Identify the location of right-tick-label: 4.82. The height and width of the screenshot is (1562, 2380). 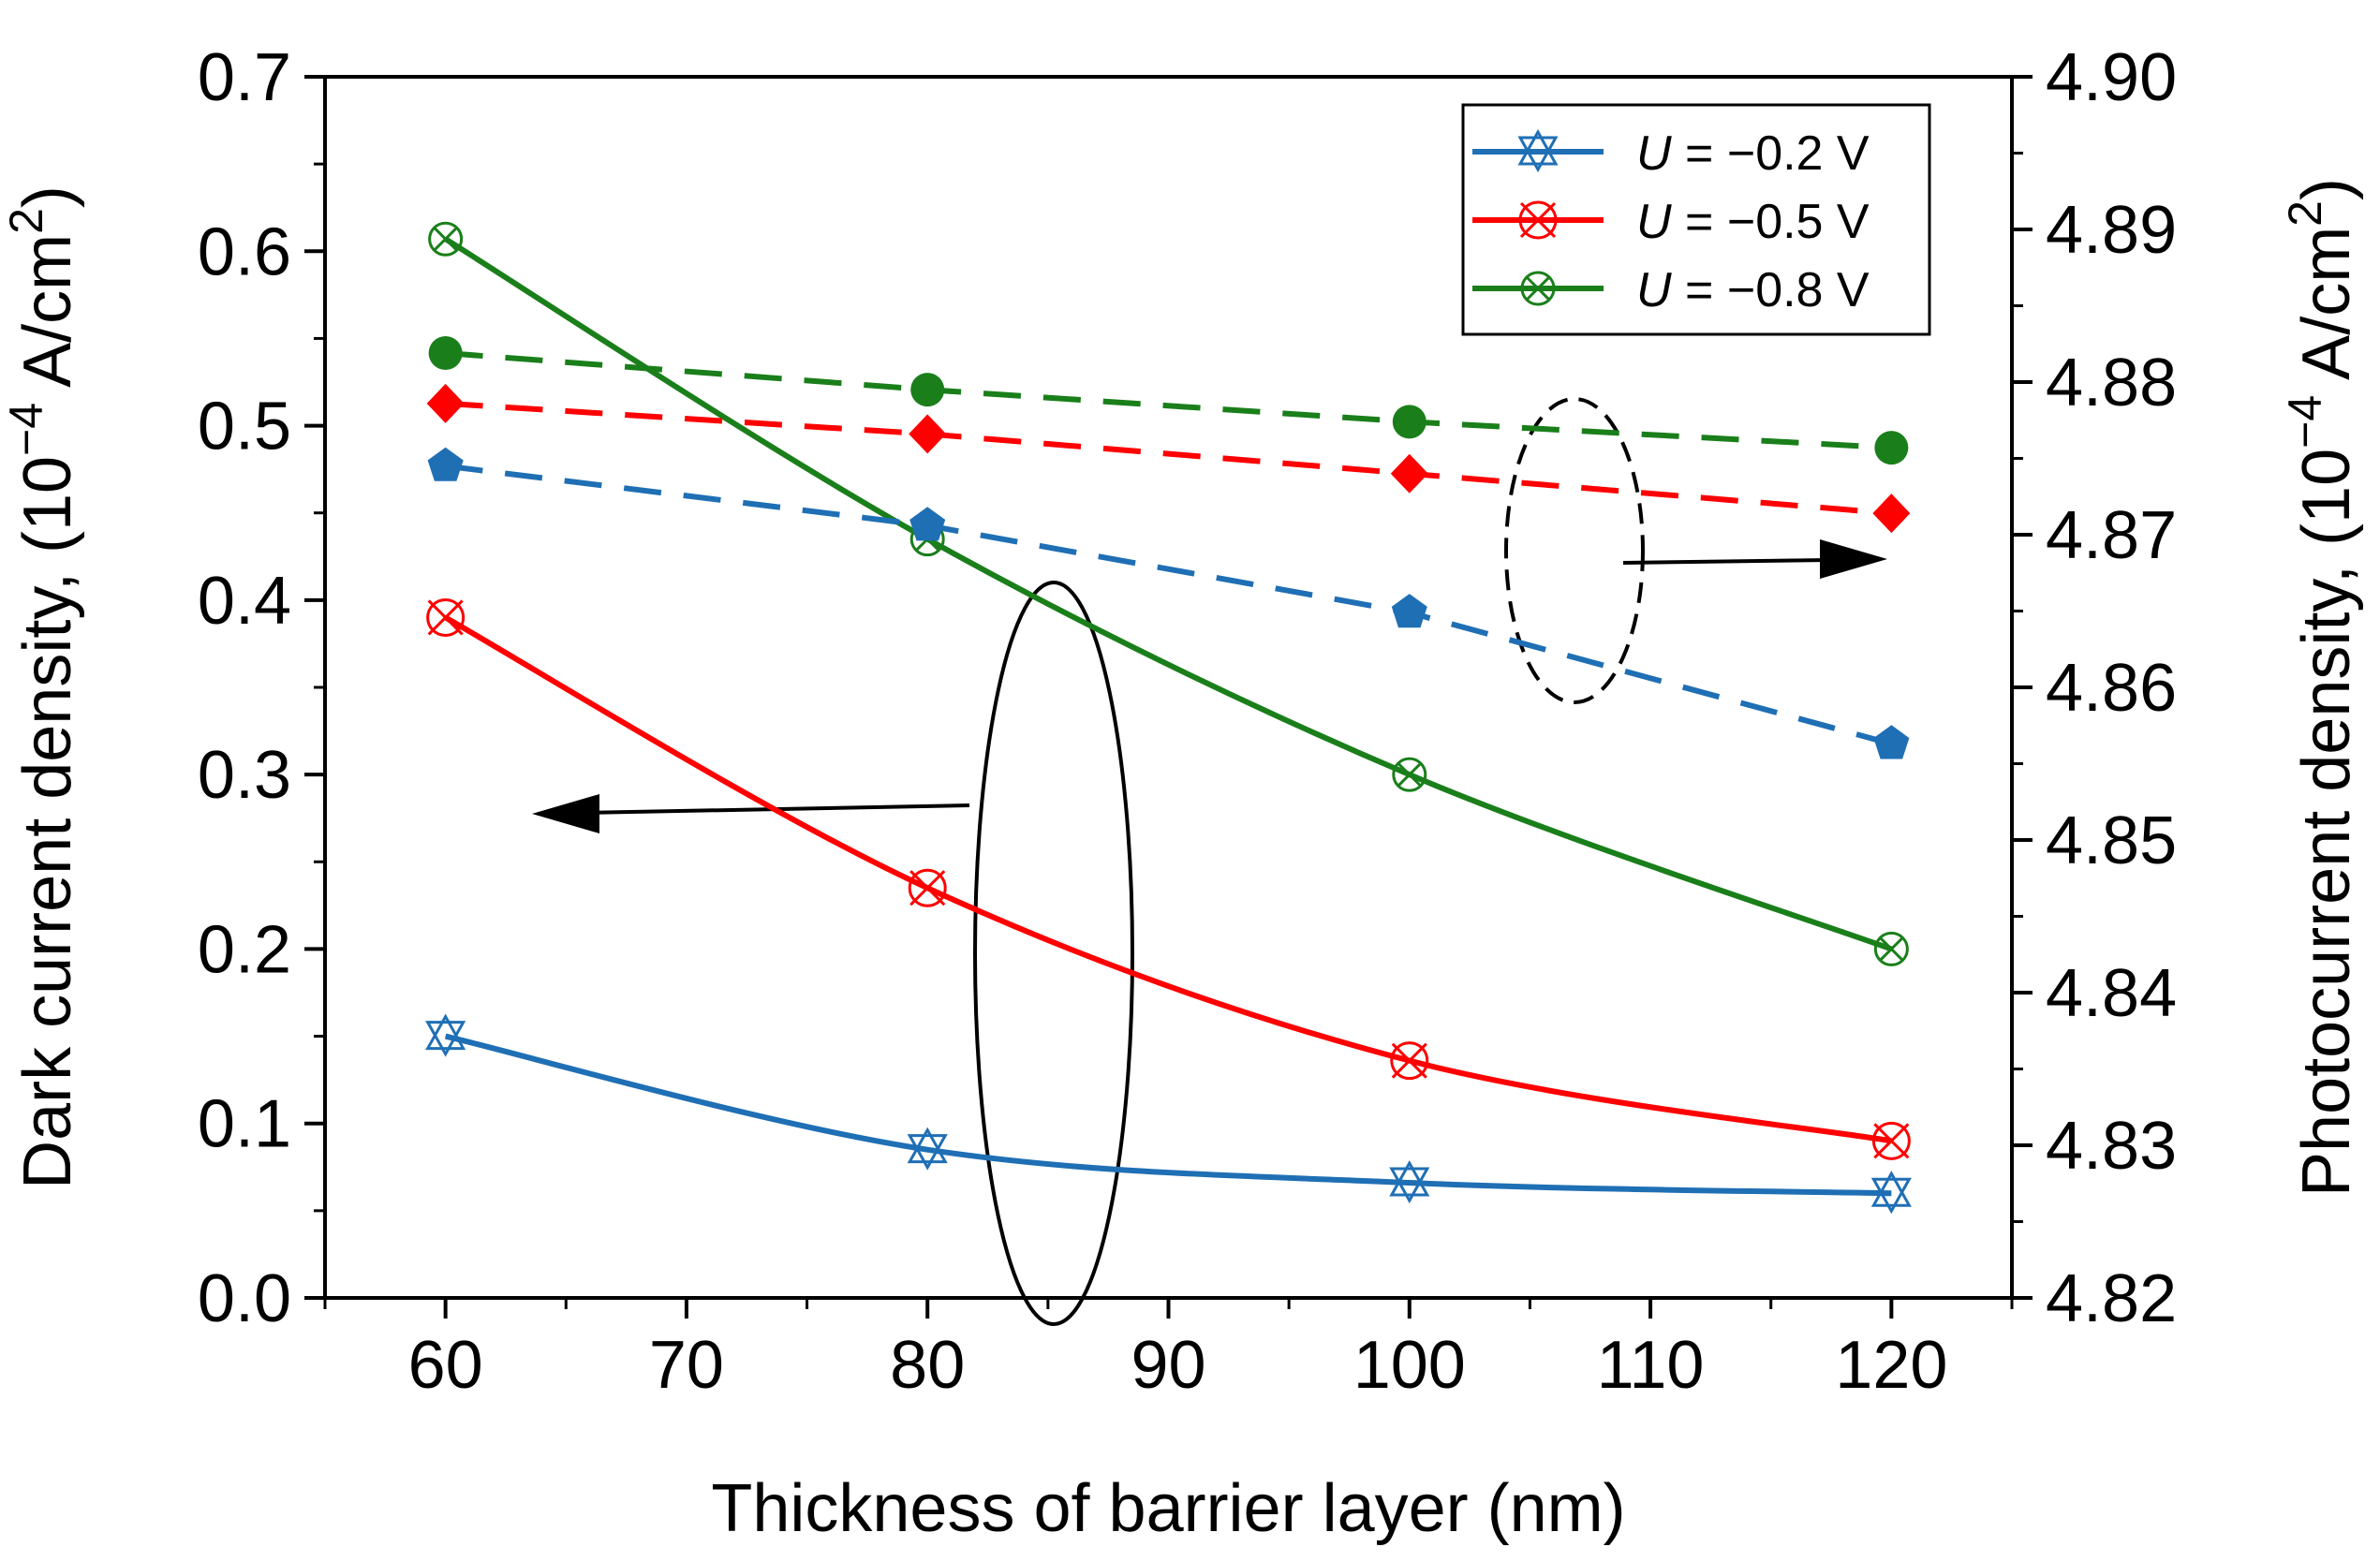
(2111, 1298).